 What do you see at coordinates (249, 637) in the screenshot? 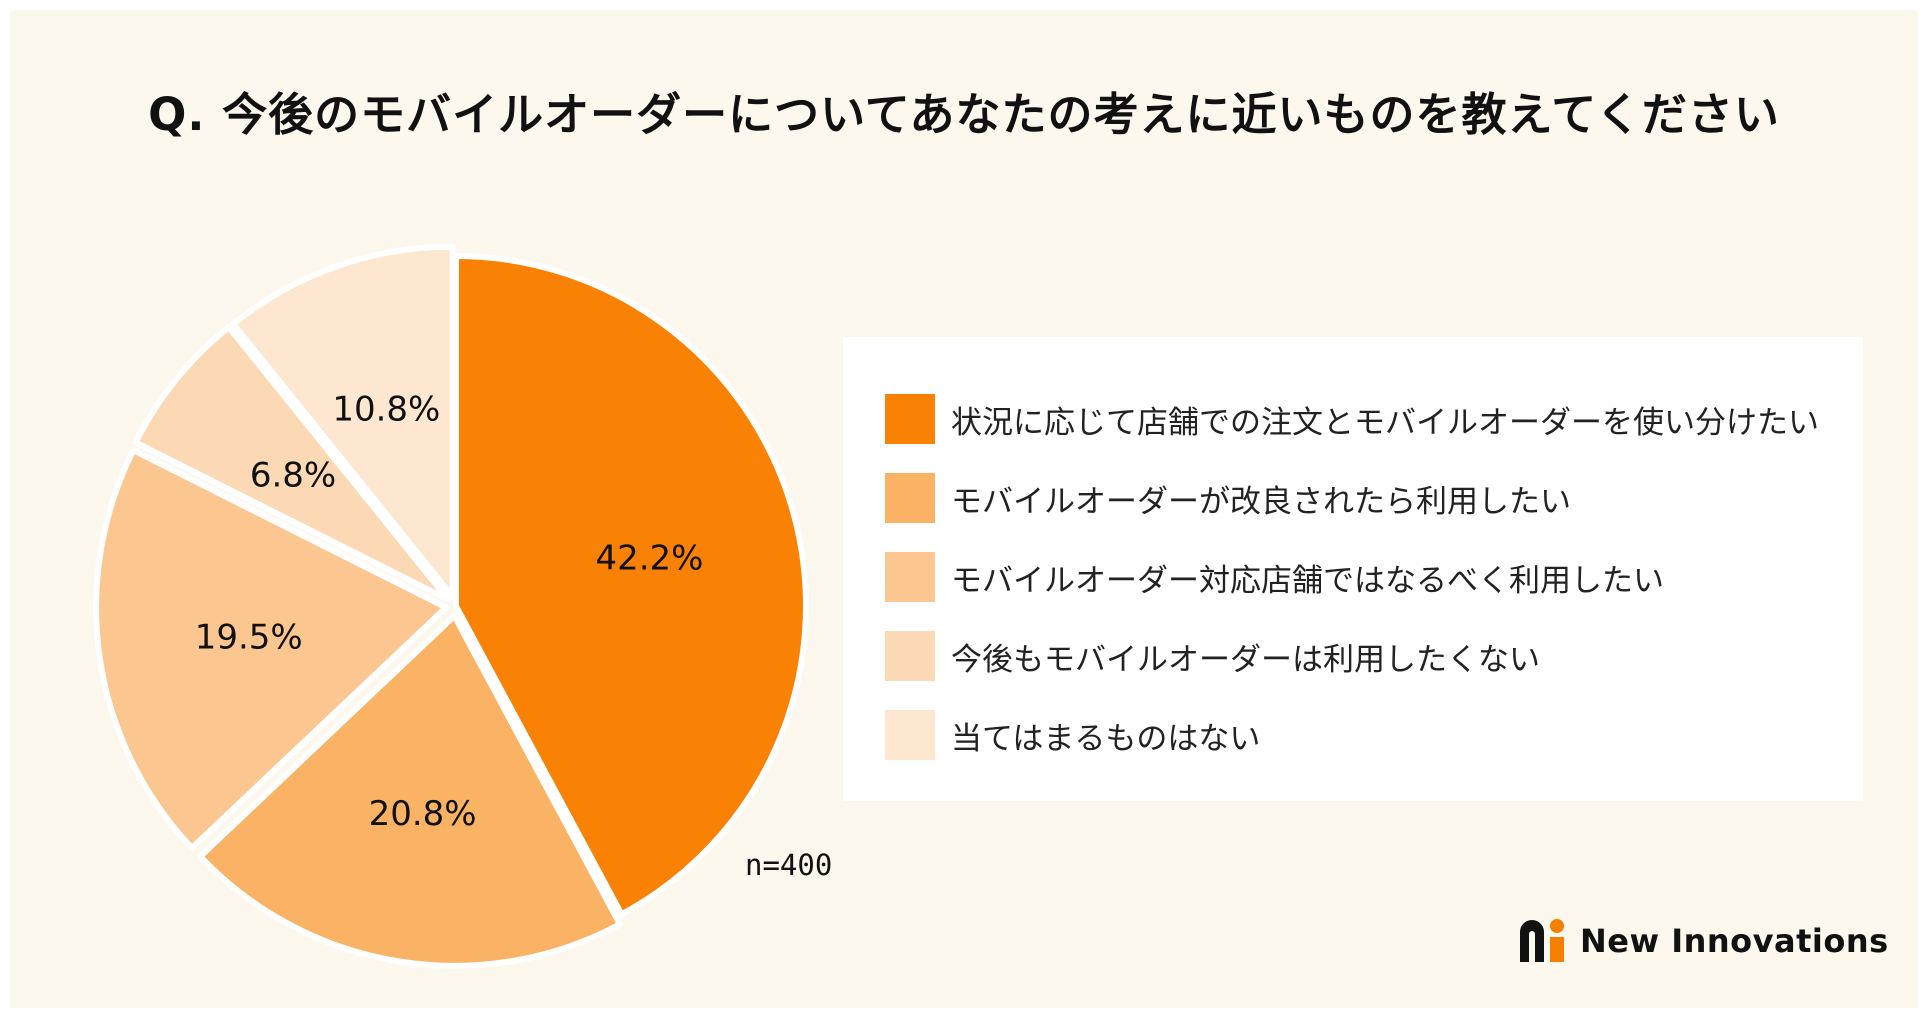
I see `slice-value-label-2: 19.5%` at bounding box center [249, 637].